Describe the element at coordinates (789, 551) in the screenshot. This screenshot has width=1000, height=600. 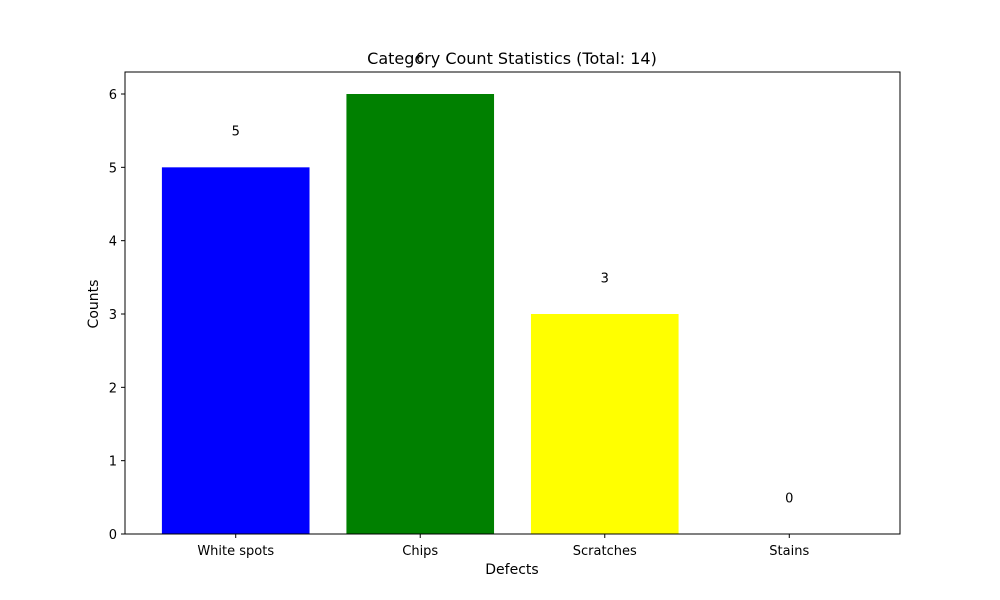
I see `x-tick-label: Stains` at that location.